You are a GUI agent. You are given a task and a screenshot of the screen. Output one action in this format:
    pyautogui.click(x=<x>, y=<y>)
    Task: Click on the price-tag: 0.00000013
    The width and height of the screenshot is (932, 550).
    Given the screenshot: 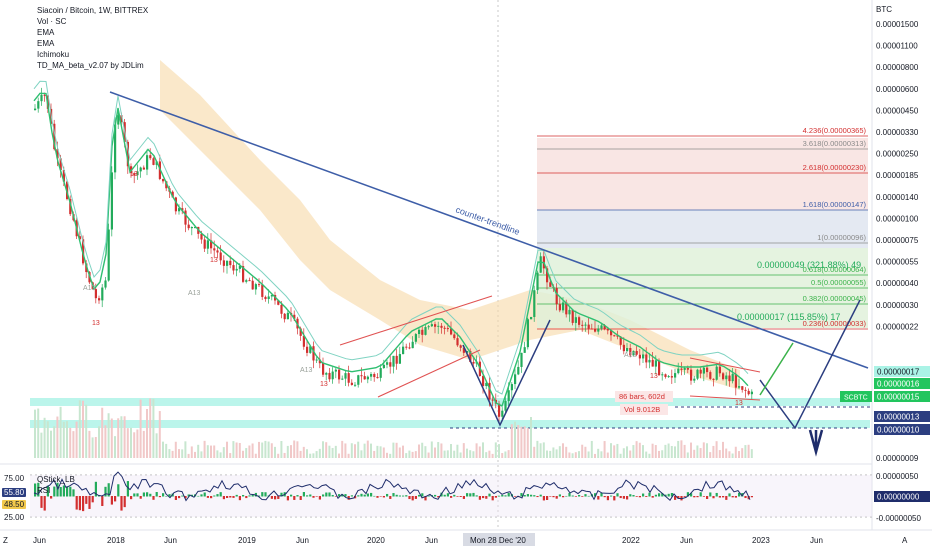 What is the action you would take?
    pyautogui.click(x=898, y=417)
    